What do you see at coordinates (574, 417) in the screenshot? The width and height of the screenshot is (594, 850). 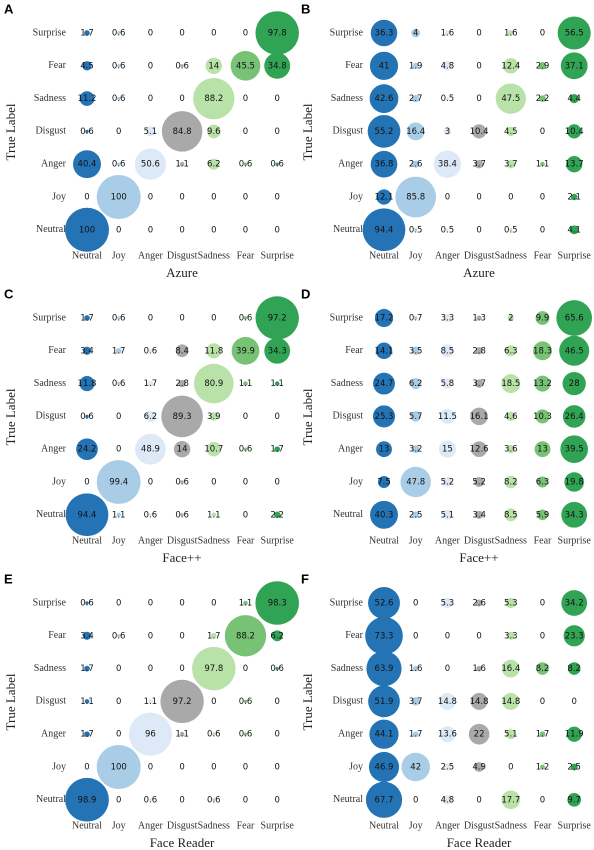 I see `value-label: 26.4` at bounding box center [574, 417].